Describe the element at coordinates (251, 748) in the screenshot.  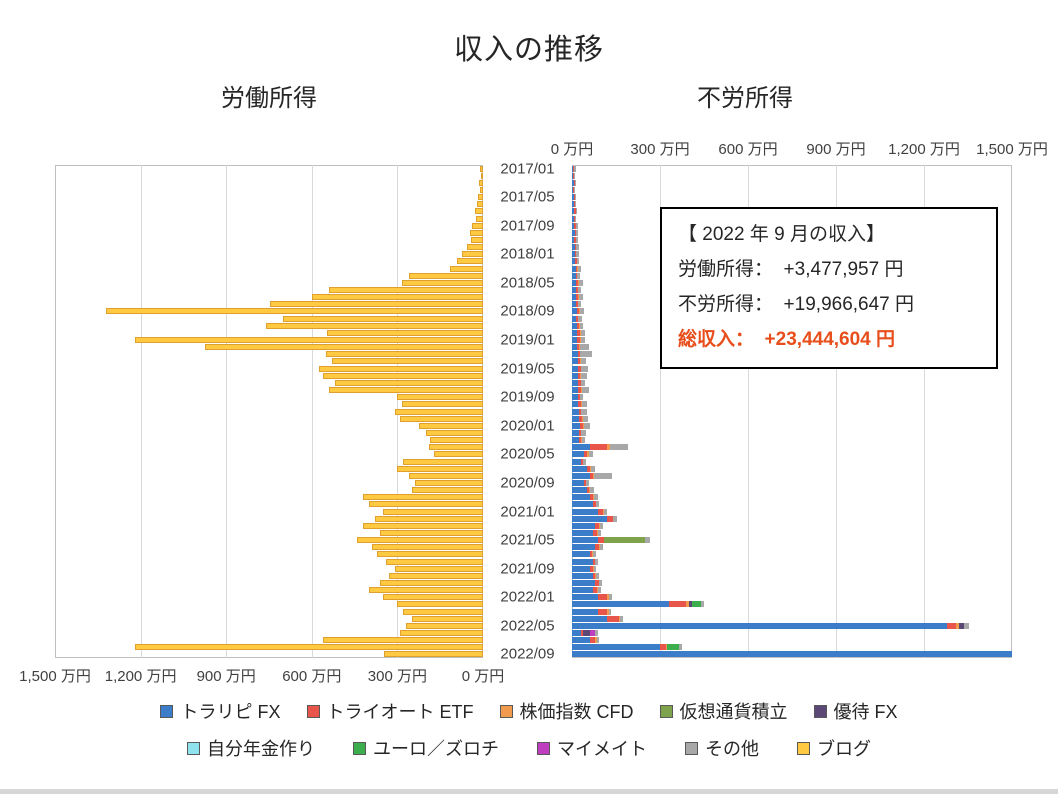
I see `legend-item: 自分年金作り` at that location.